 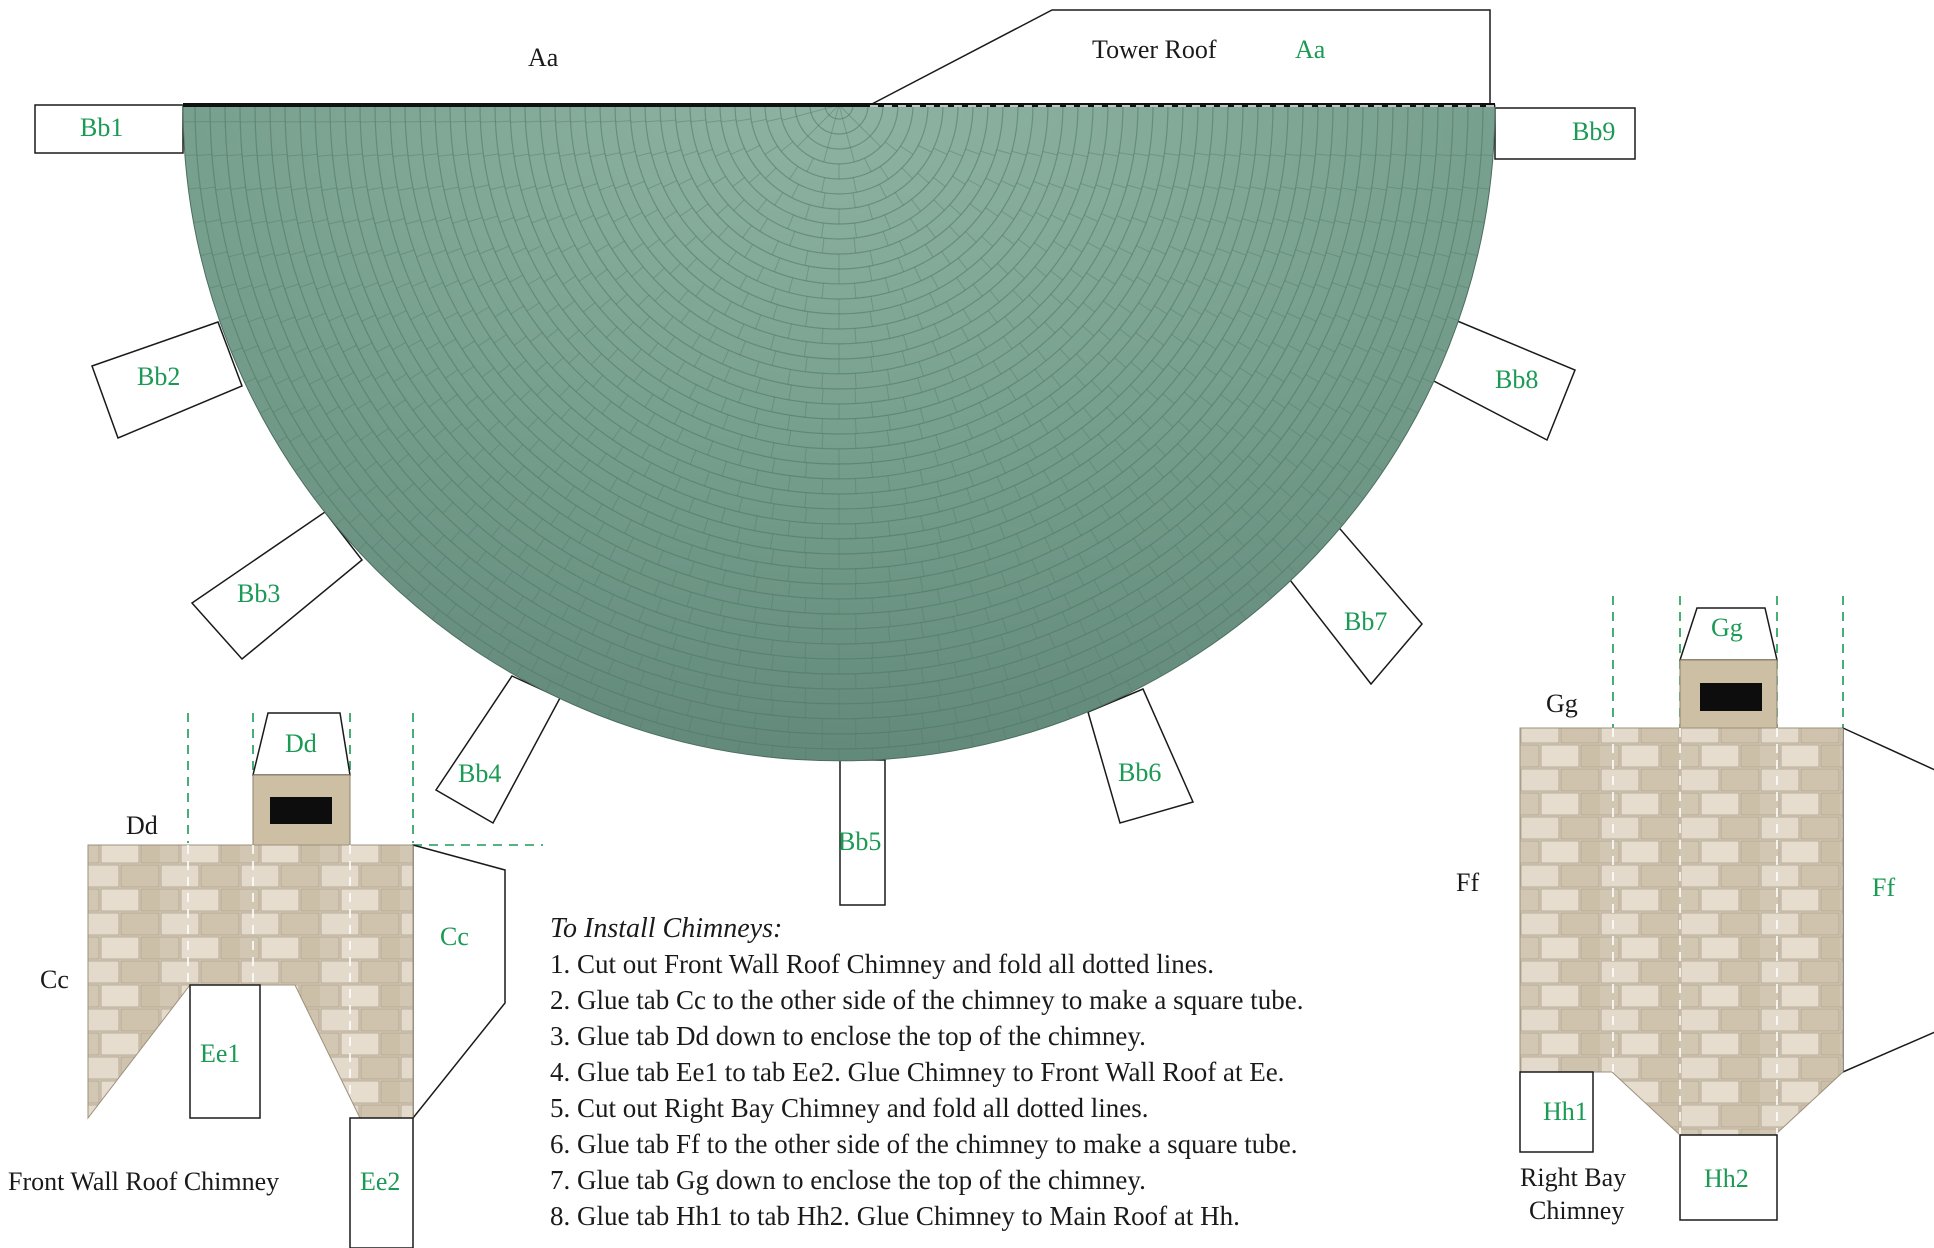 What do you see at coordinates (1593, 131) in the screenshot?
I see `tab-bb9-label: Bb9` at bounding box center [1593, 131].